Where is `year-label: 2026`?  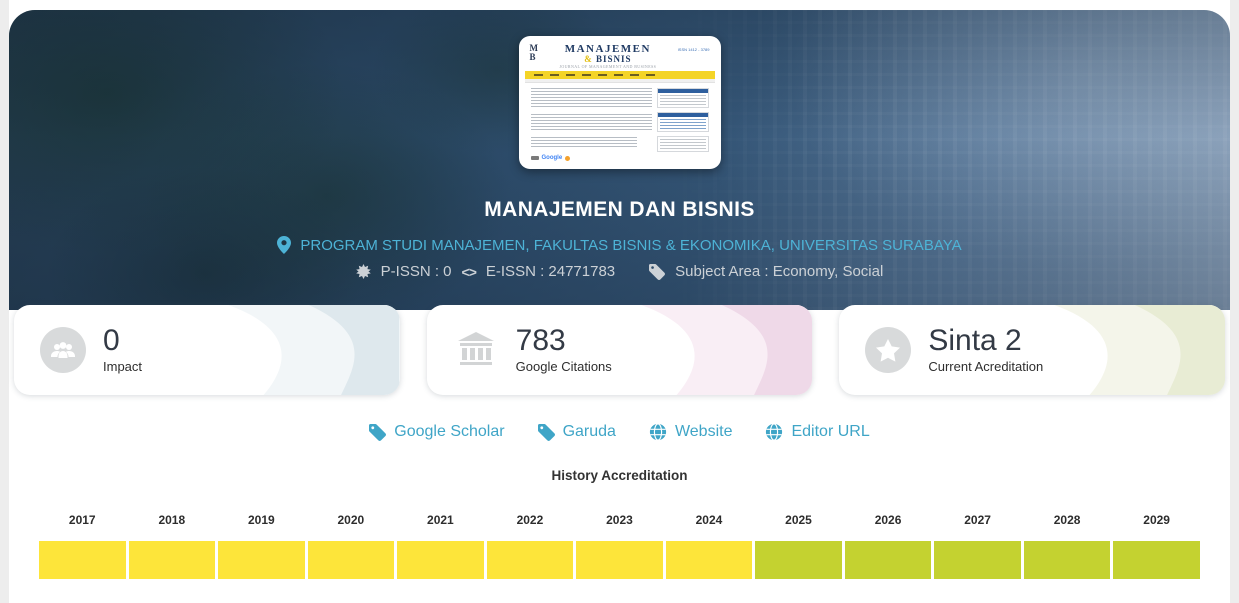
year-label: 2026 is located at coordinates (888, 520).